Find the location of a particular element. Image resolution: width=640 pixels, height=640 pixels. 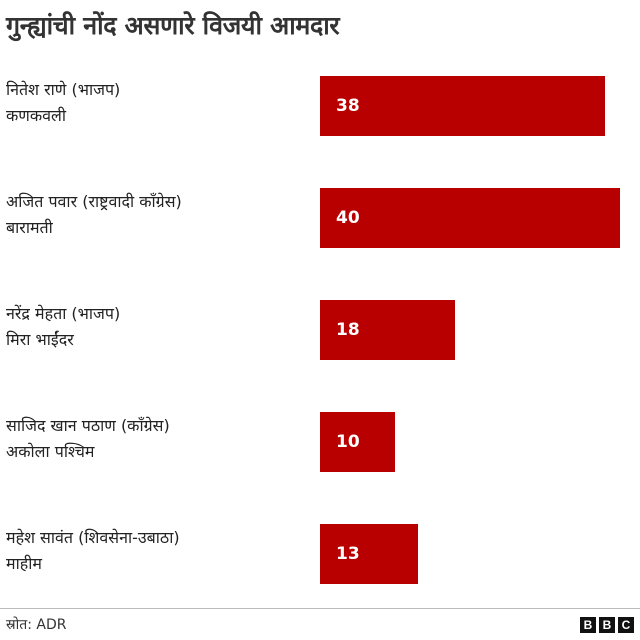

bbc-logo: B B C is located at coordinates (607, 625).